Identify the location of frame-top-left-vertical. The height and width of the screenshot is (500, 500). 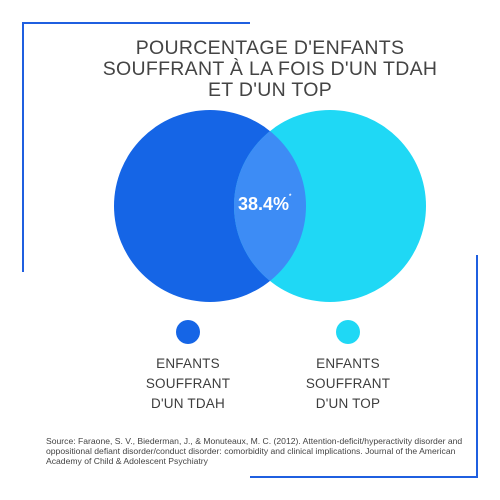
(23, 147).